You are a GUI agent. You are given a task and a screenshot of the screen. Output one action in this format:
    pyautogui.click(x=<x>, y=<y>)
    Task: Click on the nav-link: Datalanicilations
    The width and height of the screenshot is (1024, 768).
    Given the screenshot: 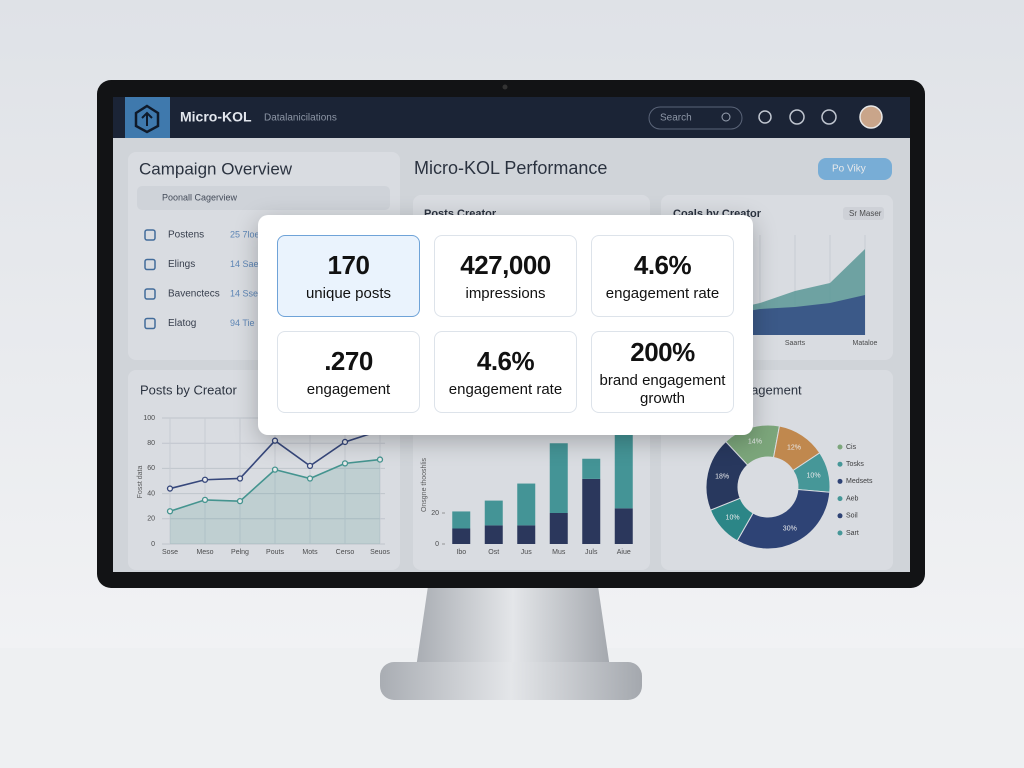 What is the action you would take?
    pyautogui.click(x=300, y=118)
    